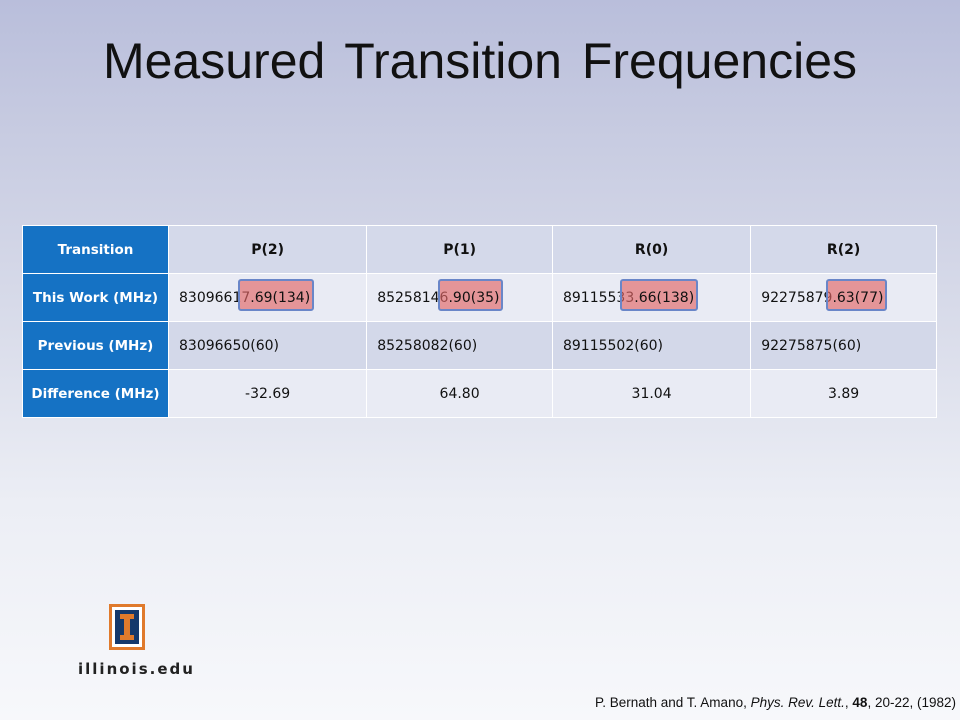  What do you see at coordinates (459, 249) in the screenshot?
I see `column-header-p1: P(1)` at bounding box center [459, 249].